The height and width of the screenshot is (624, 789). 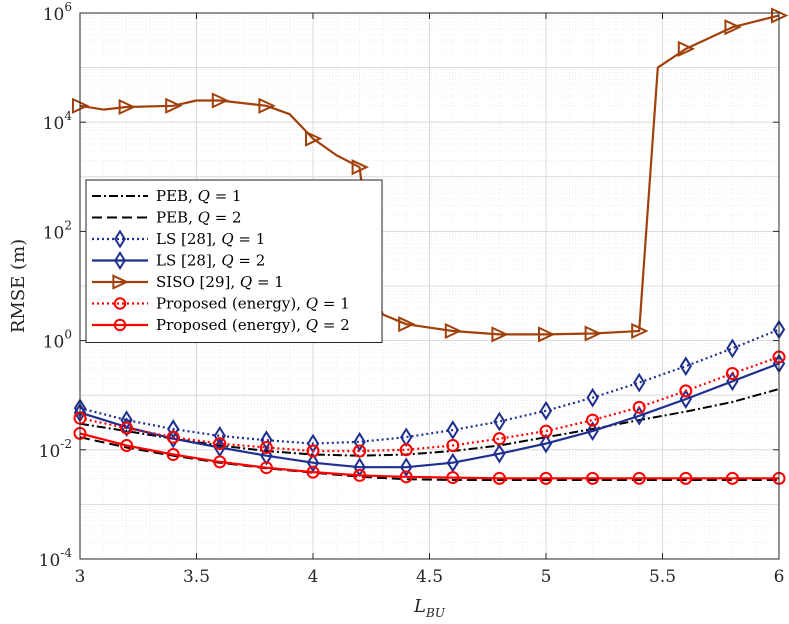 What do you see at coordinates (435, 613) in the screenshot?
I see `x-axis-label-subscript: BU` at bounding box center [435, 613].